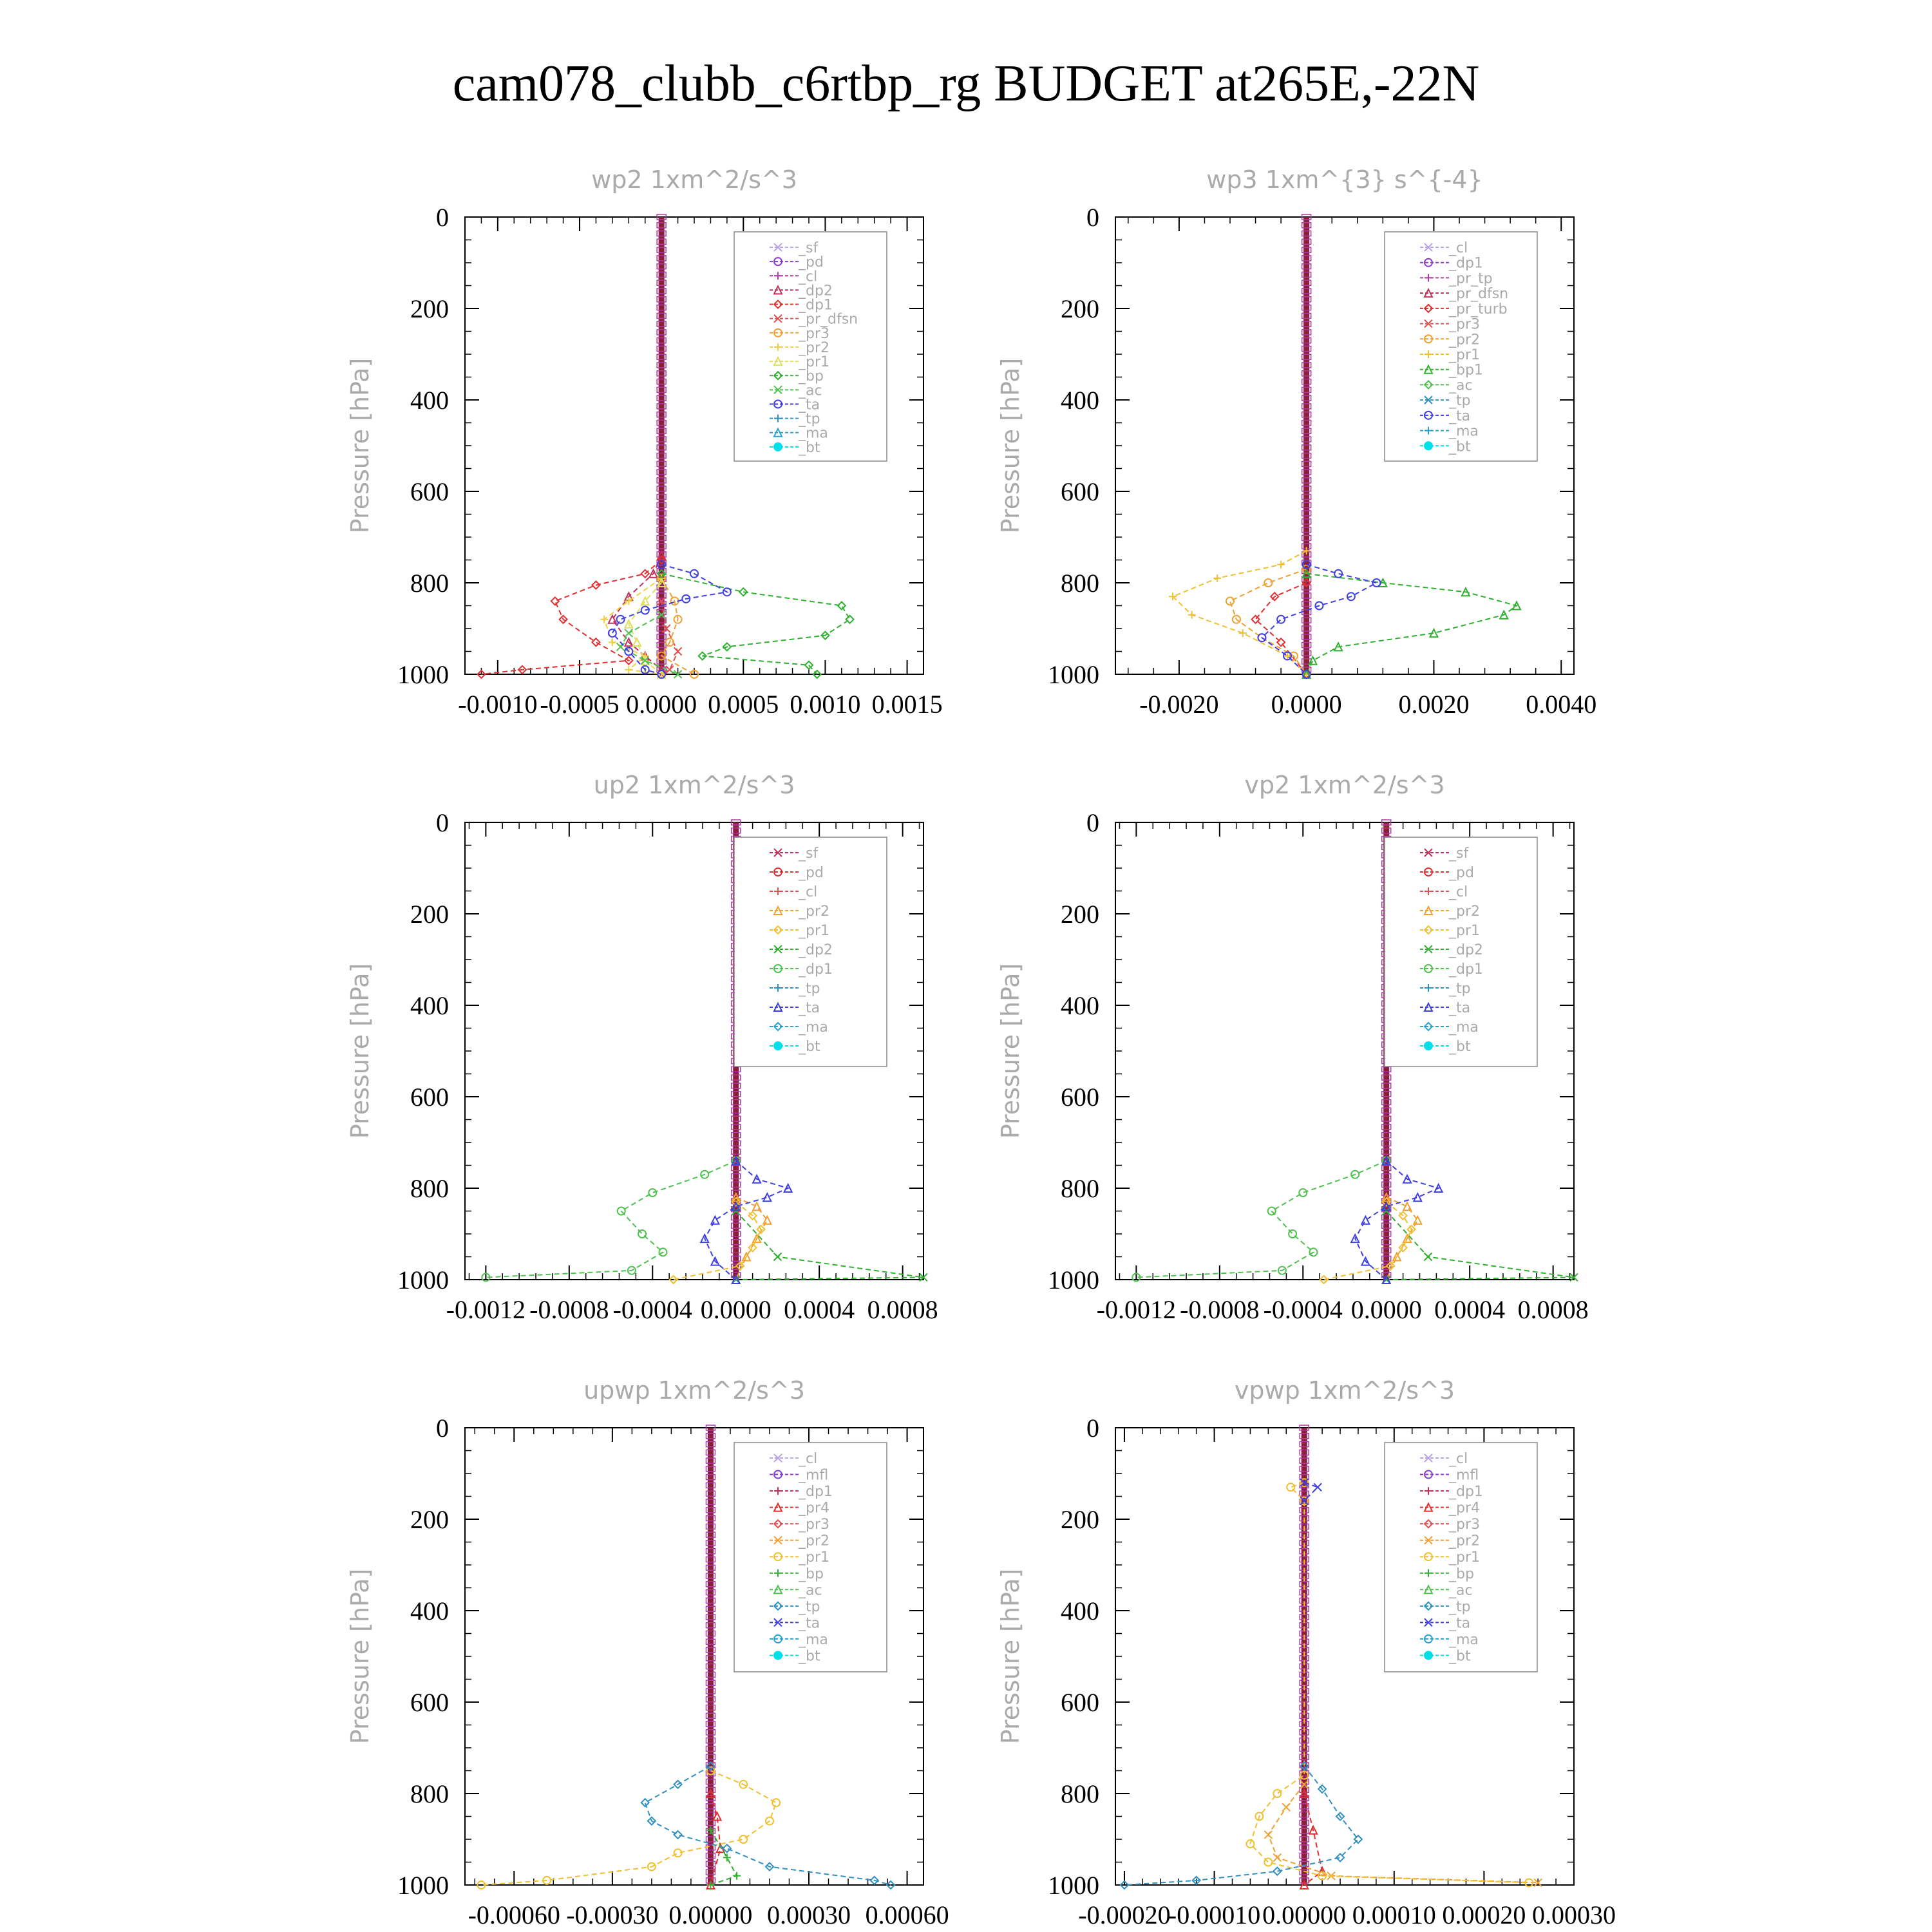  Describe the element at coordinates (908, 1915) in the screenshot. I see `x-tick-label: 0.00060` at that location.